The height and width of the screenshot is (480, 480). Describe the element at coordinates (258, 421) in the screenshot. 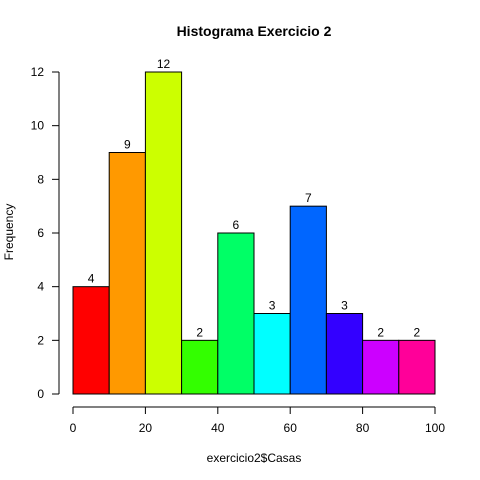

I see `x-axis: 0 20 40 60 80 100` at that location.